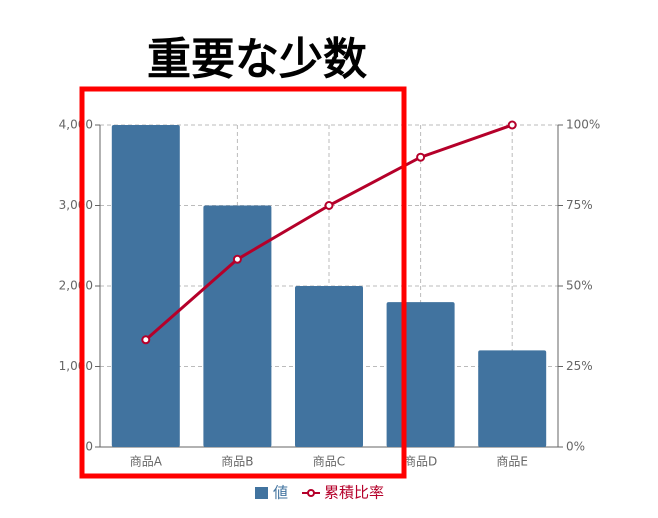 This screenshot has width=658, height=518. Describe the element at coordinates (329, 461) in the screenshot. I see `x-tick-label: 商品C` at that location.